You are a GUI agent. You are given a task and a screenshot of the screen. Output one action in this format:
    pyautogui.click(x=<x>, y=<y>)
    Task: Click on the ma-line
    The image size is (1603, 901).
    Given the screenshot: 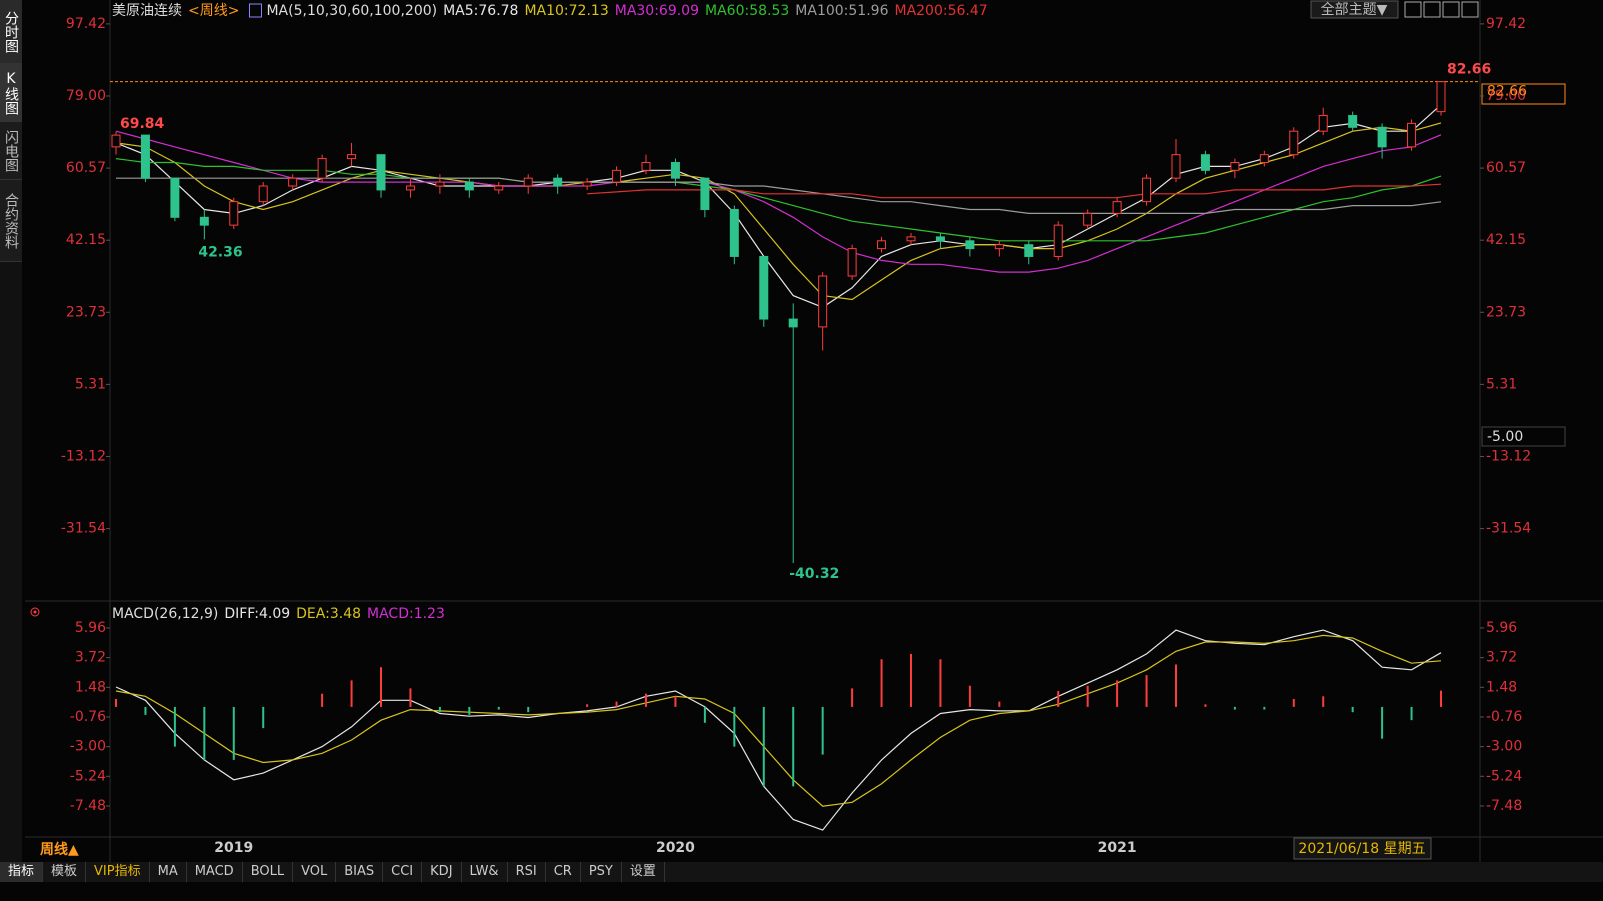 What is the action you would take?
    pyautogui.click(x=779, y=195)
    